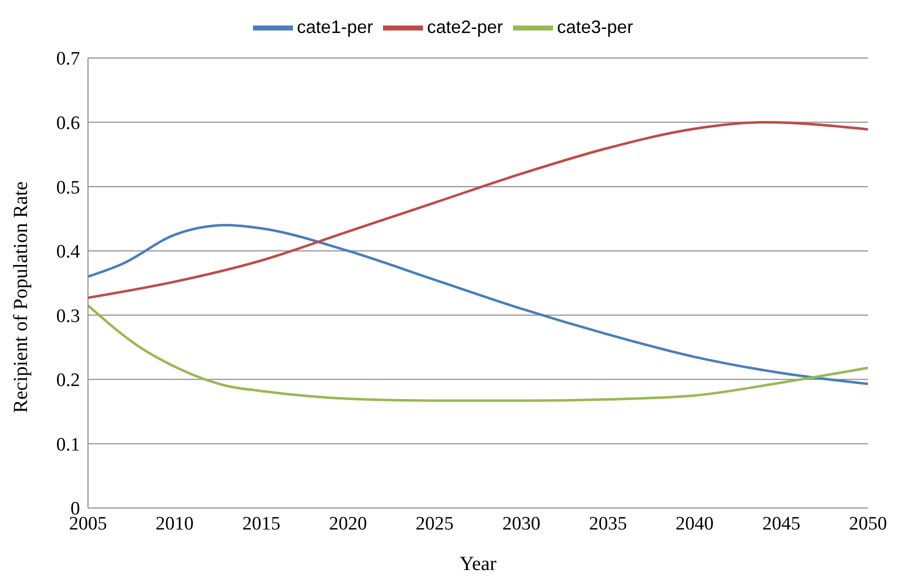 The width and height of the screenshot is (906, 585). What do you see at coordinates (68, 187) in the screenshot?
I see `y-tick-label: 0.5` at bounding box center [68, 187].